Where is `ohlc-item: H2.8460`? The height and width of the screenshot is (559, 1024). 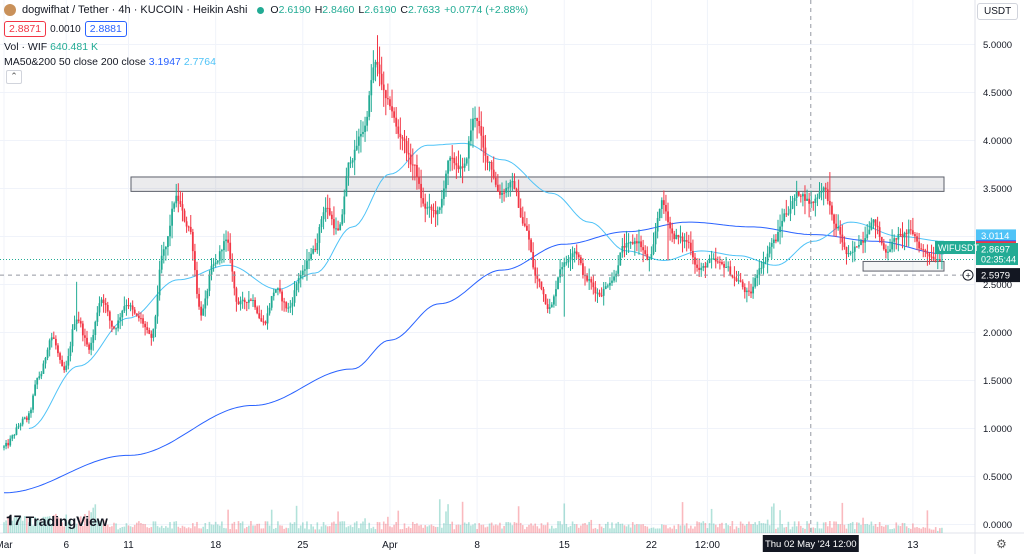
ohlc-item: H2.8460 is located at coordinates (335, 10).